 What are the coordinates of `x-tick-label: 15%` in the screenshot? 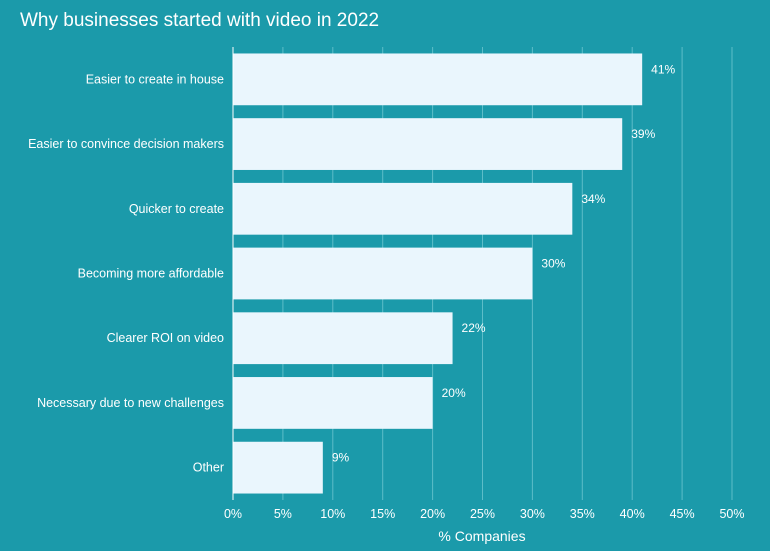 It's located at (382, 514).